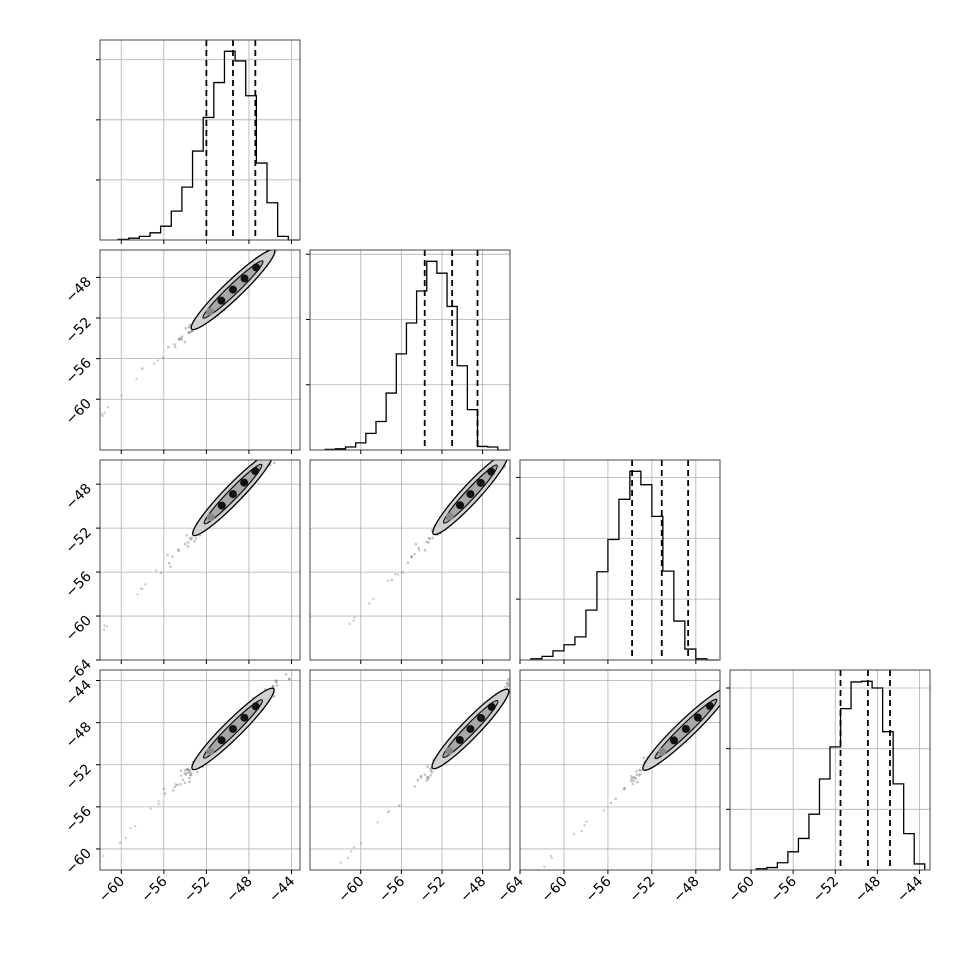 Image resolution: width=970 pixels, height=970 pixels. Describe the element at coordinates (642, 890) in the screenshot. I see `x-tick-label: −52` at that location.